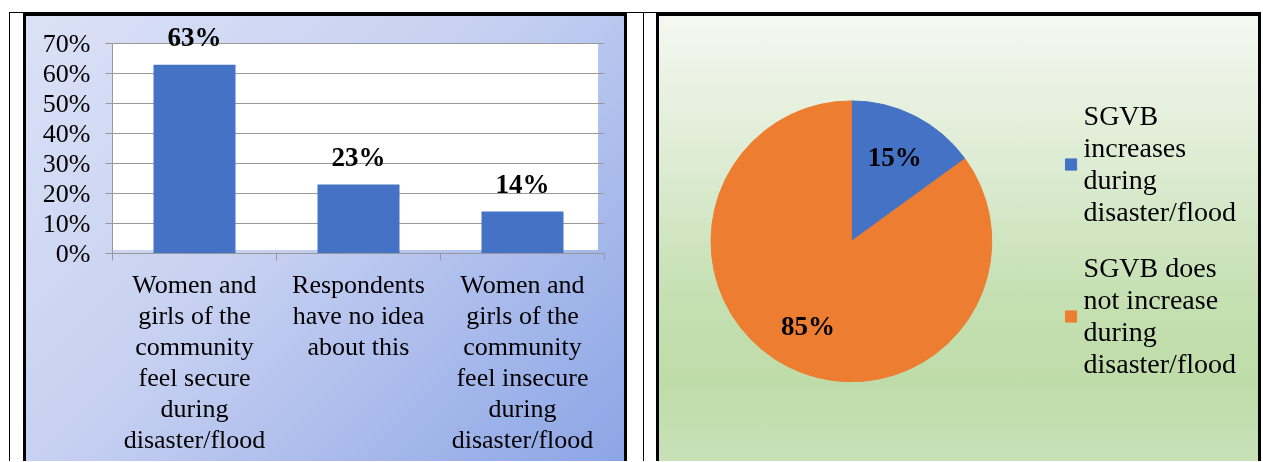 This screenshot has width=1263, height=462. What do you see at coordinates (73, 253) in the screenshot?
I see `y-tick-label: 0%` at bounding box center [73, 253].